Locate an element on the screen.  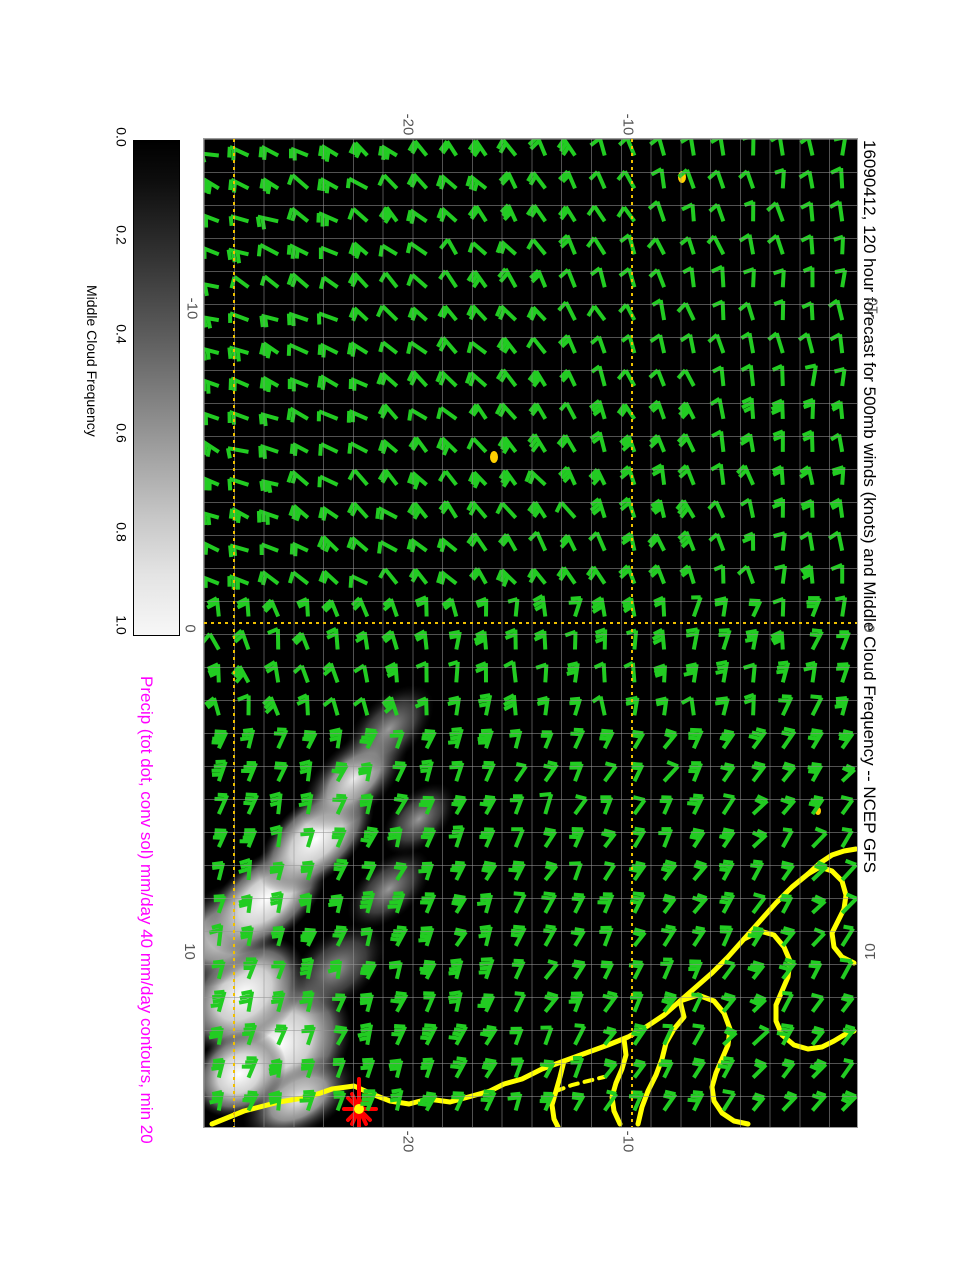
colorbar-tick: 0.0 is located at coordinates (111, 137).